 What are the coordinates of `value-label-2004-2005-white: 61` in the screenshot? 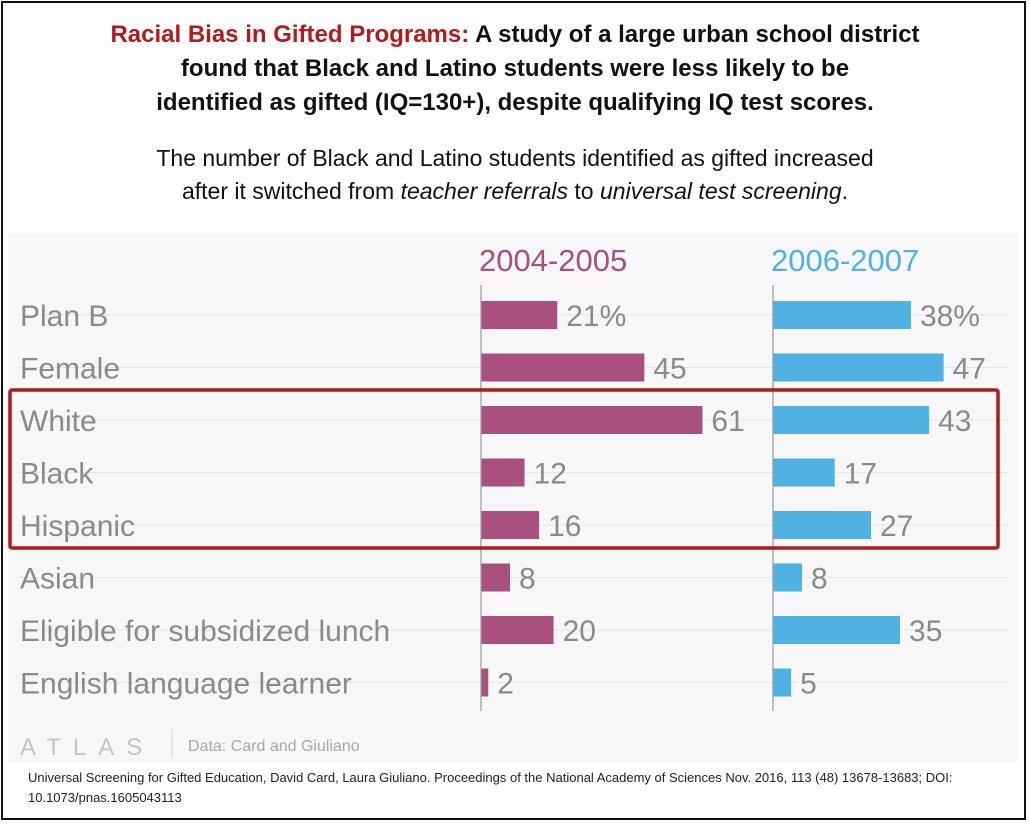 It's located at (727, 421).